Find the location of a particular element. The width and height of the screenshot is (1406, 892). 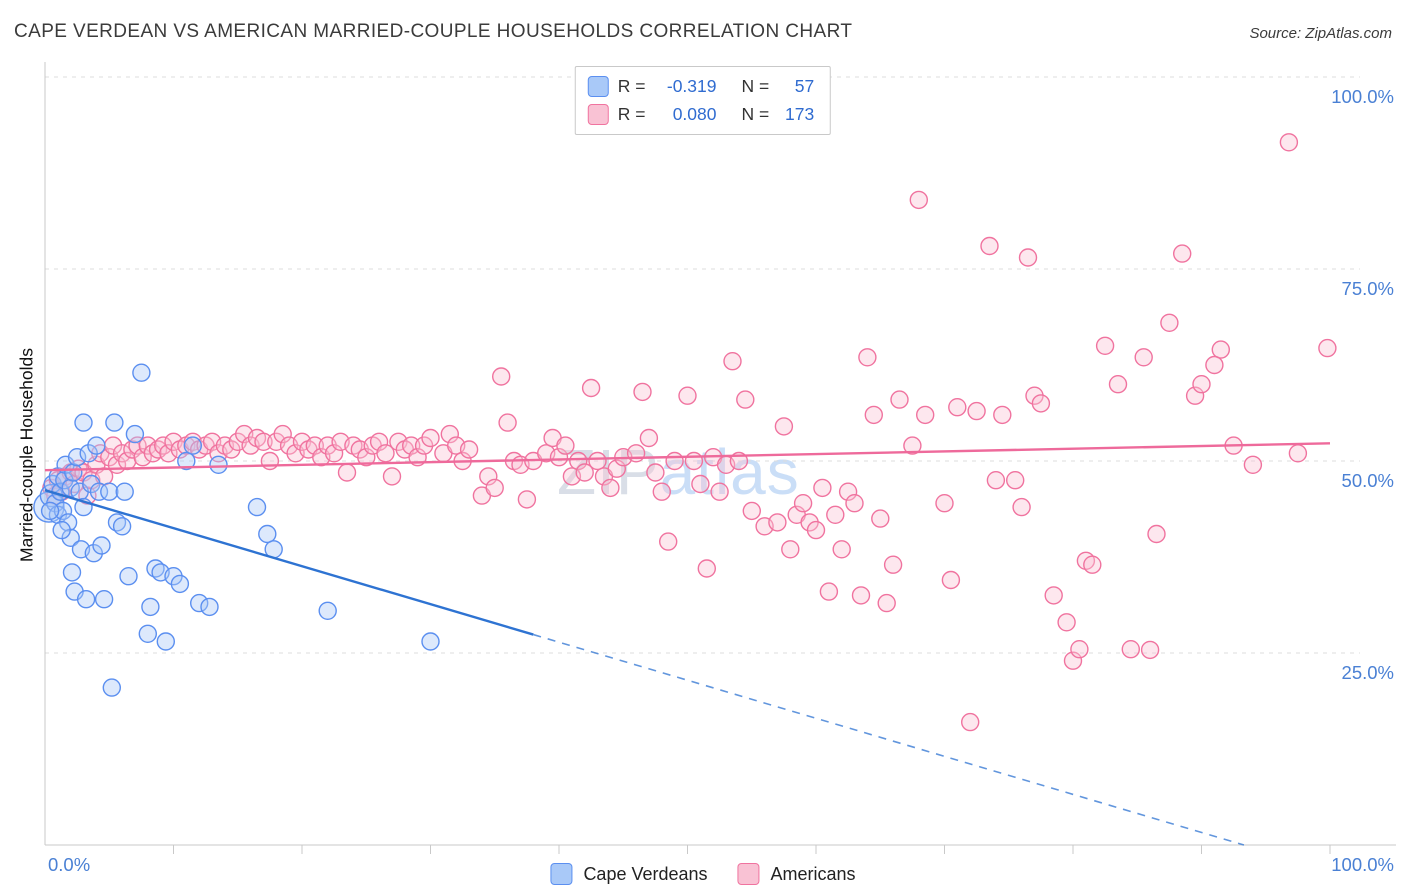

legend-row-cape-verdeans: R = -0.319 N = 57 is located at coordinates (701, 86).